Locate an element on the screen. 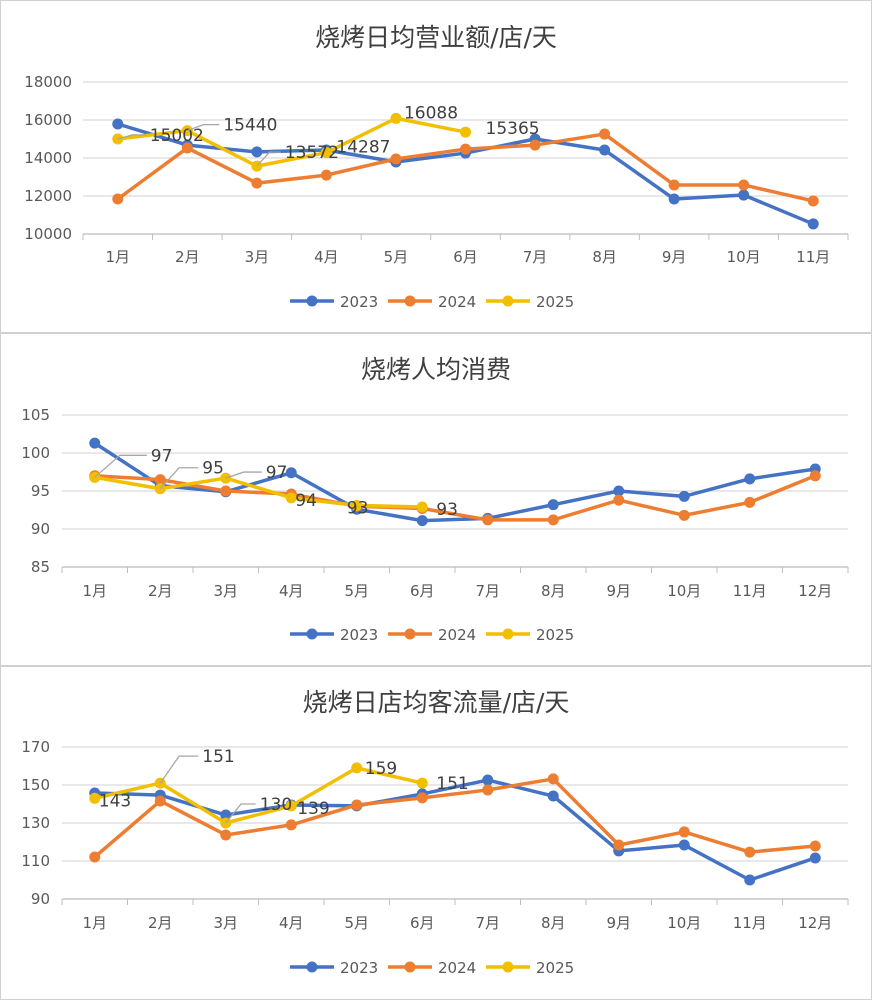  y-tick-label: 100 is located at coordinates (35, 453).